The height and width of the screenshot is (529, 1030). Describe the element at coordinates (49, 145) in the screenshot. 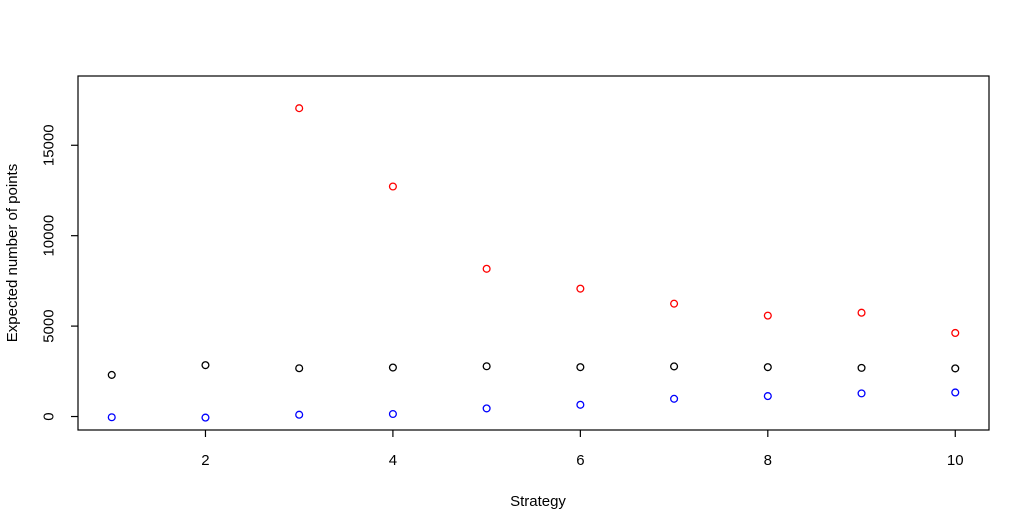

I see `y-axis-tick-label: 15000` at that location.